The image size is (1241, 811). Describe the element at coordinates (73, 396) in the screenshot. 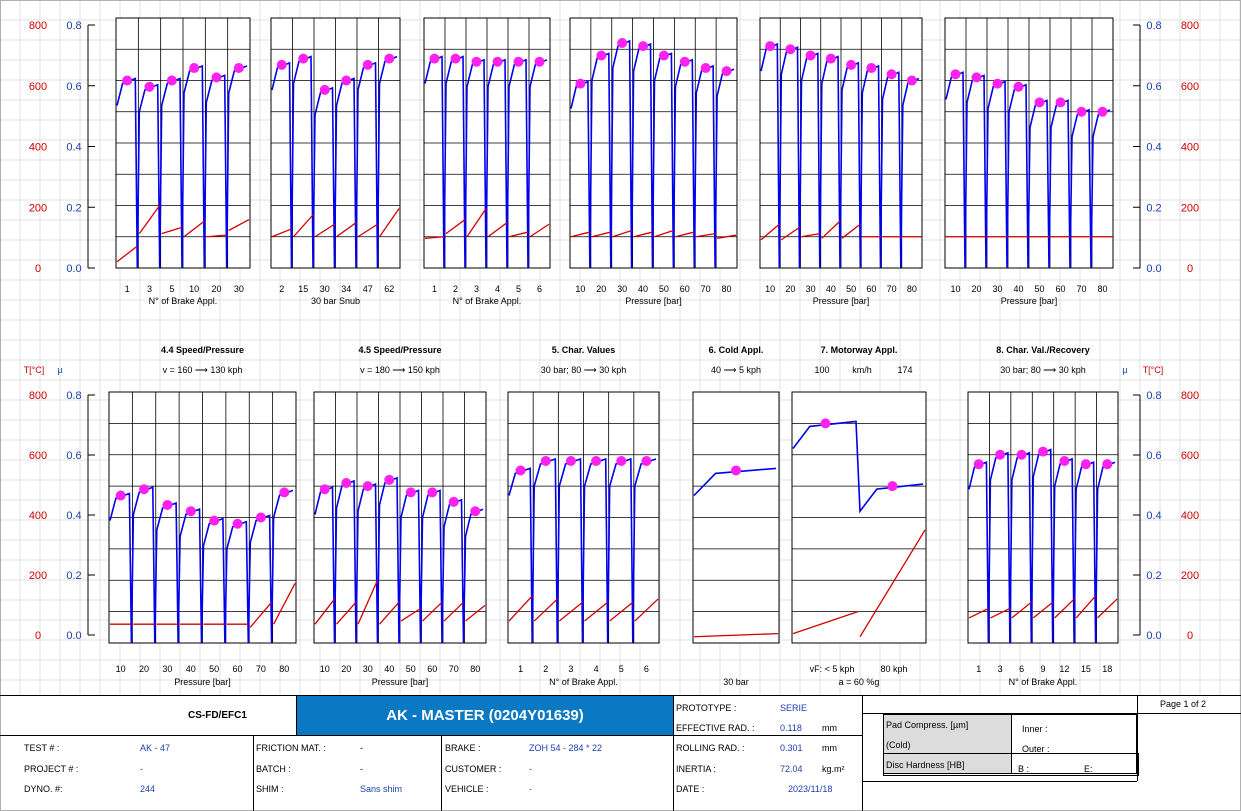

I see `mu-tick-label: 0.8` at that location.